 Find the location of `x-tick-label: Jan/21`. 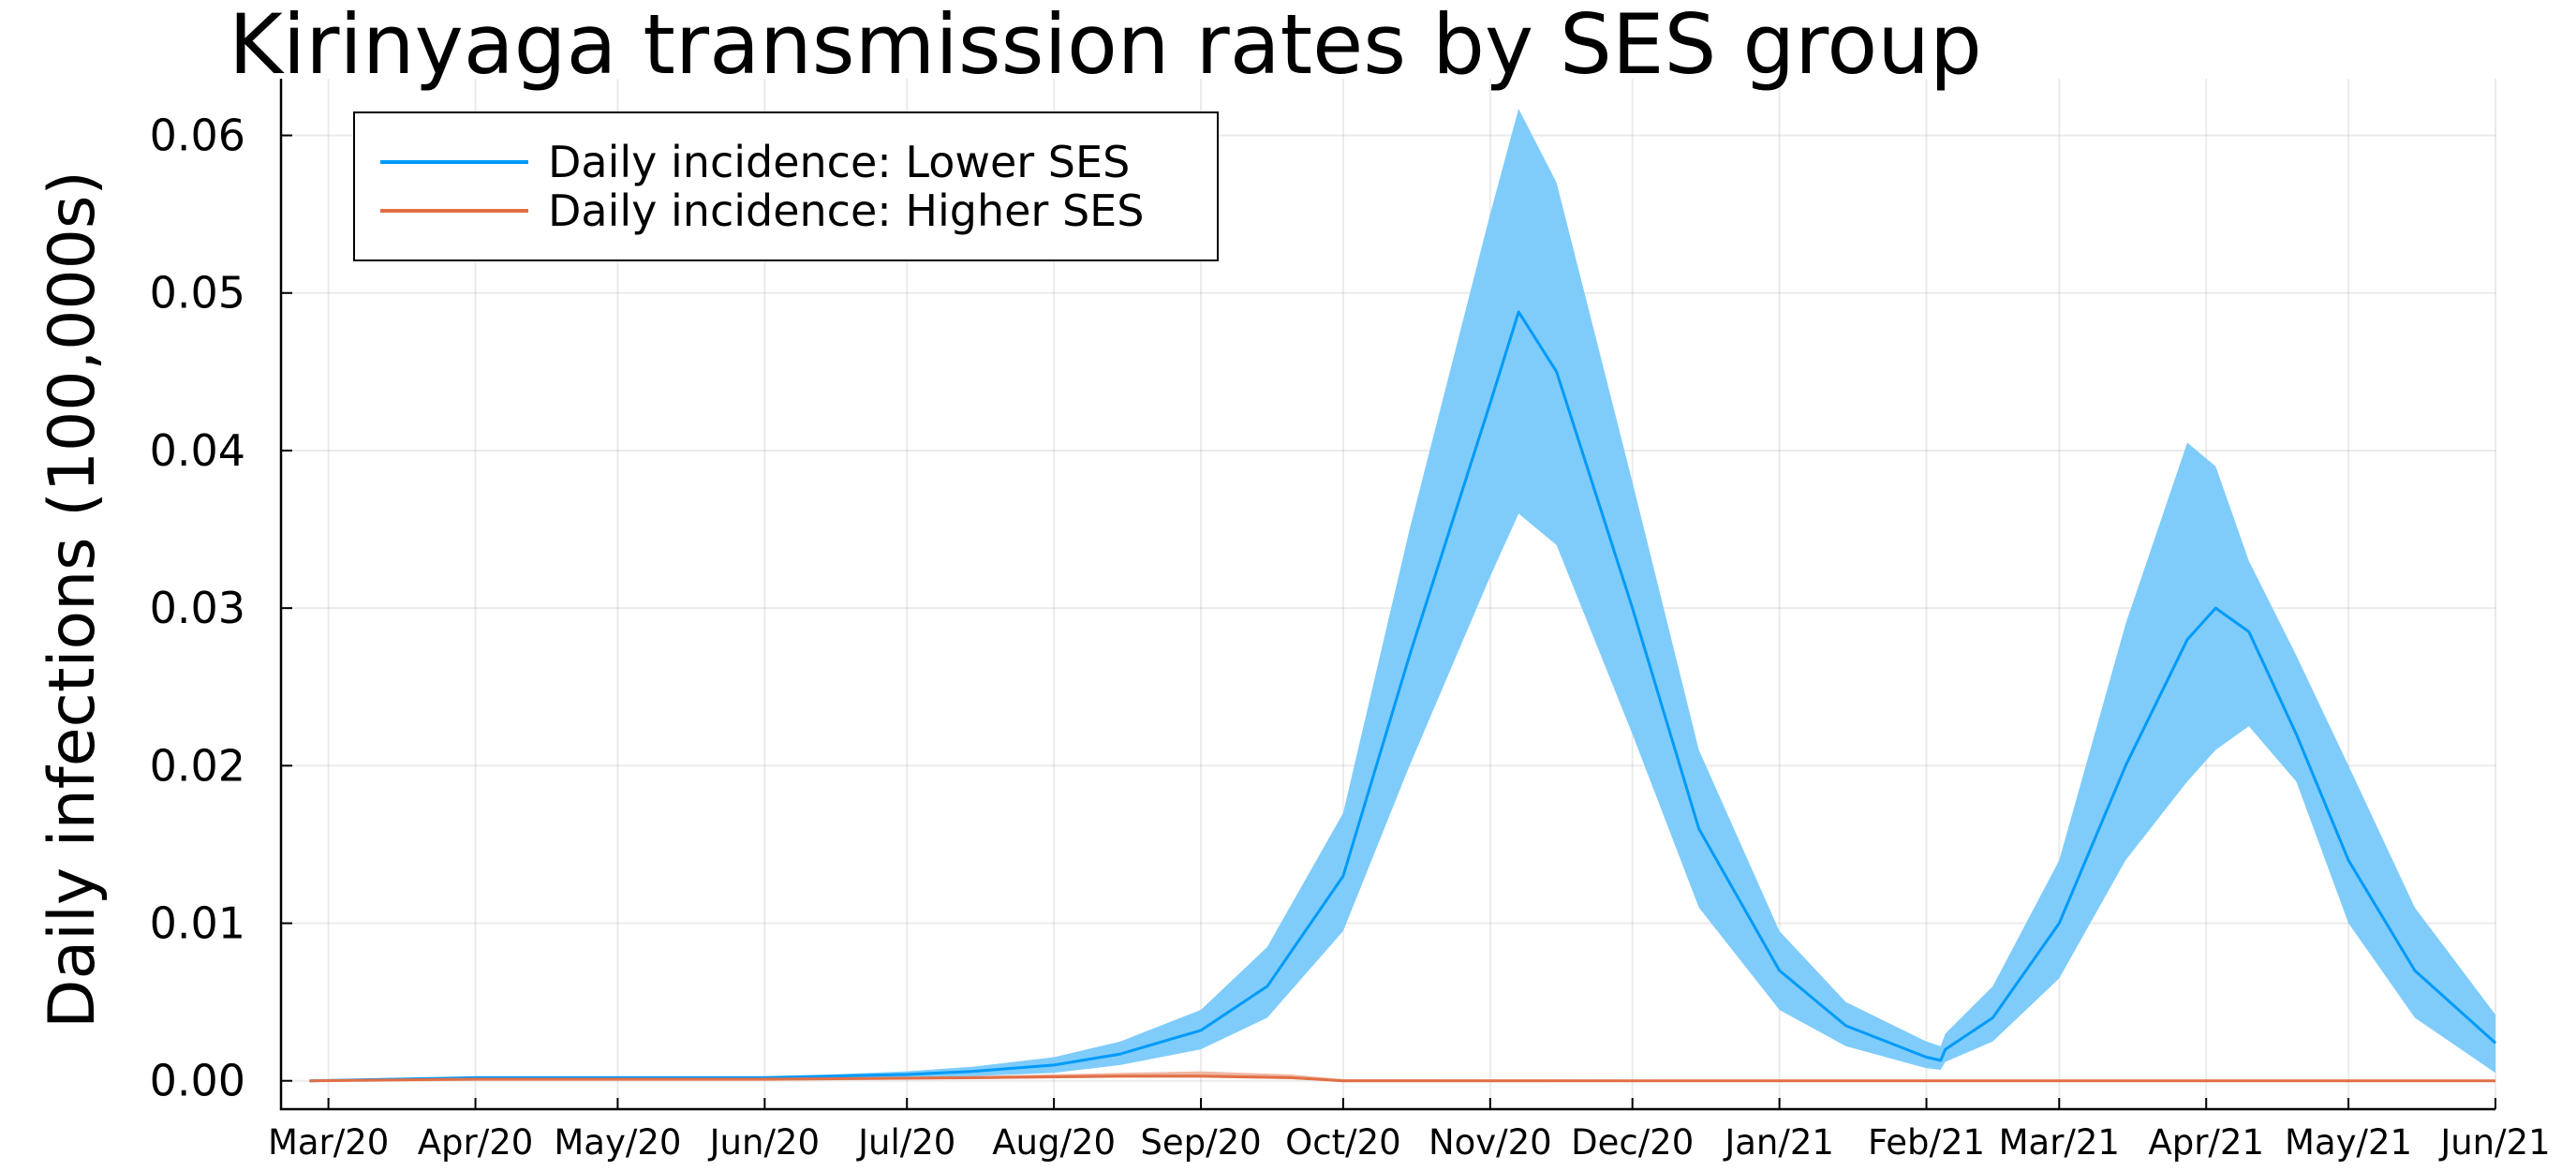

x-tick-label: Jan/21 is located at coordinates (1779, 1142).